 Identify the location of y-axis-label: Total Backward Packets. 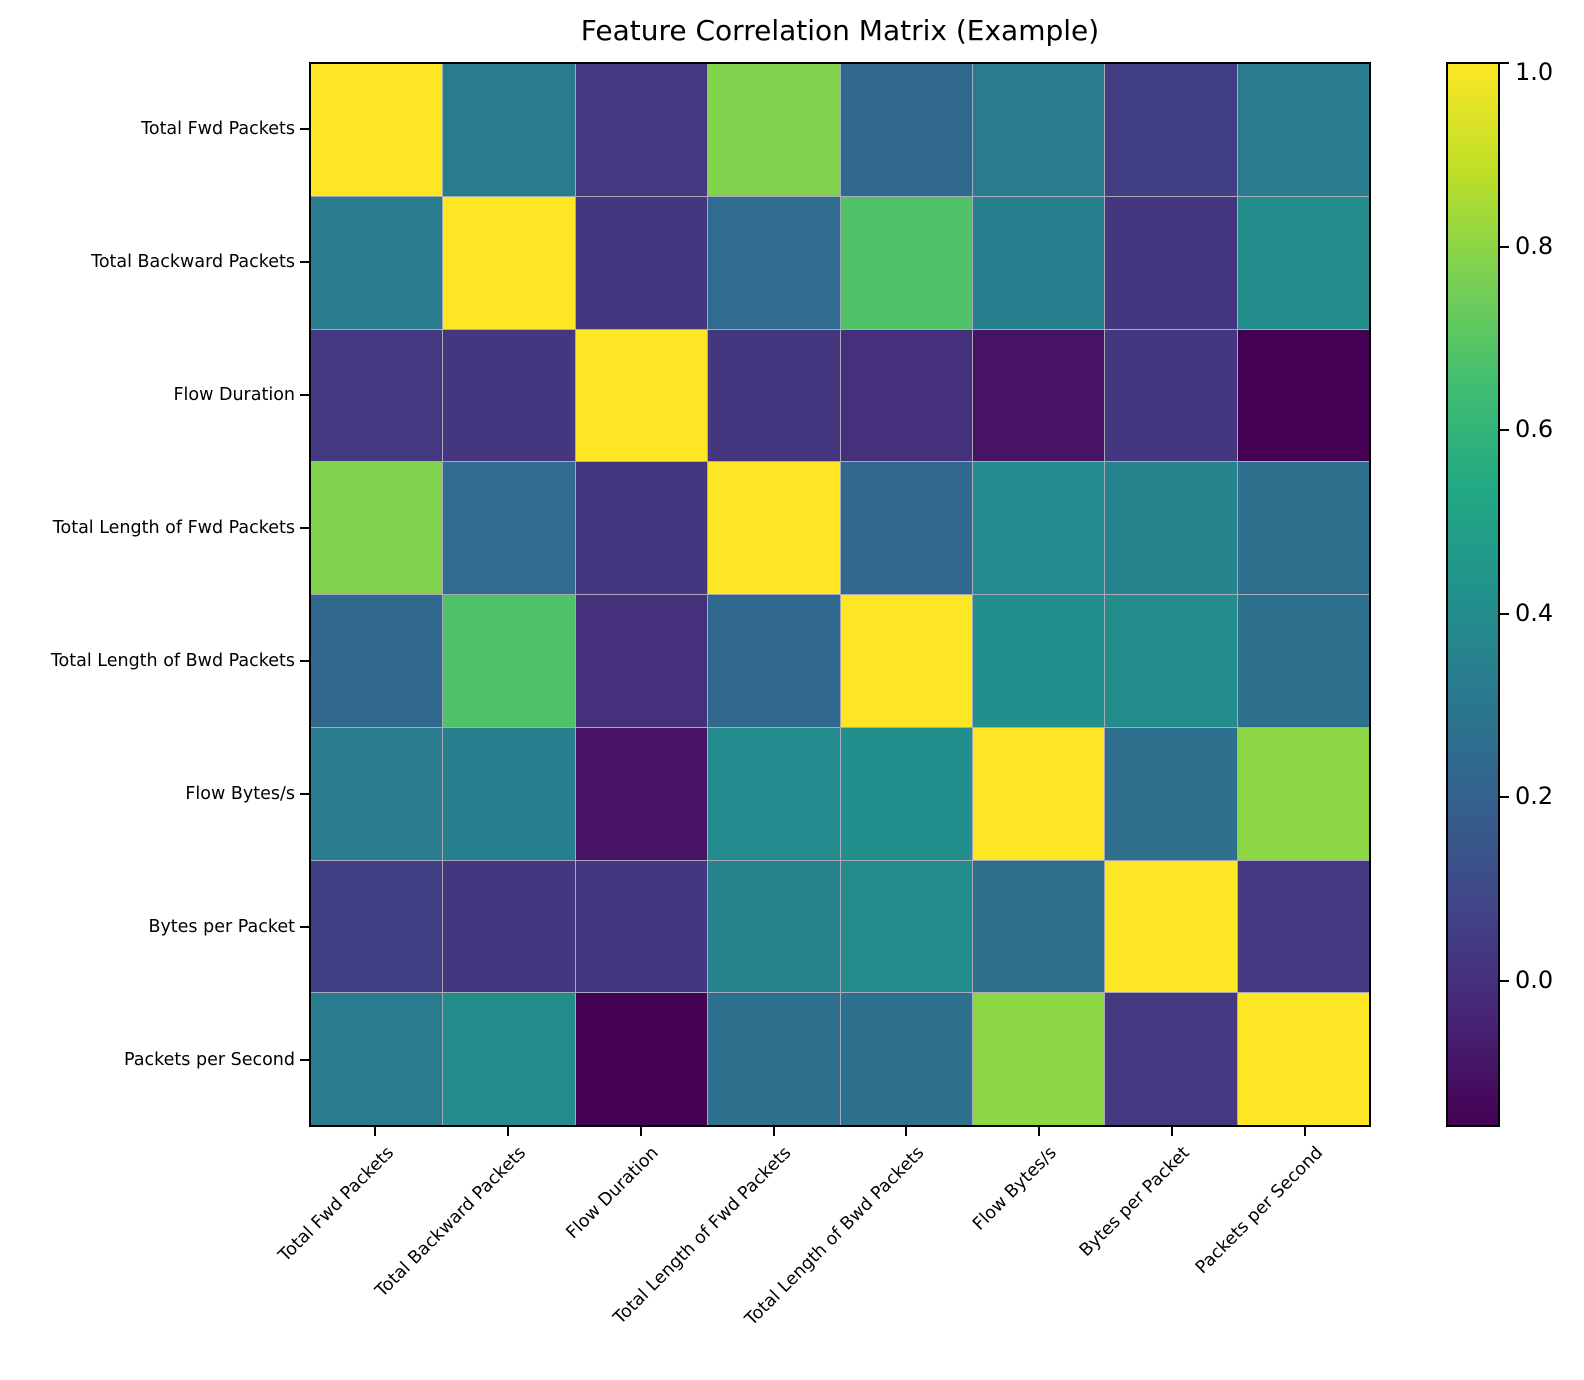
(193, 261).